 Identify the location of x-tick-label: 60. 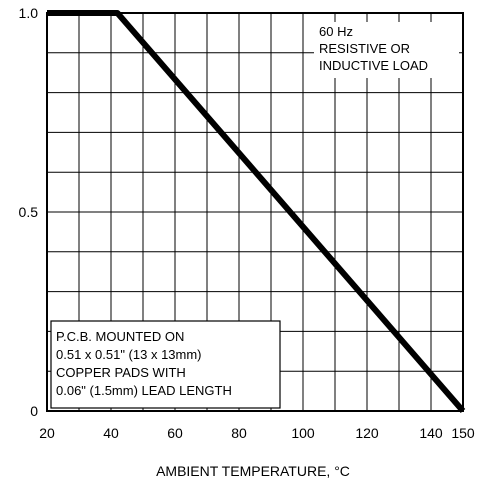
(175, 433).